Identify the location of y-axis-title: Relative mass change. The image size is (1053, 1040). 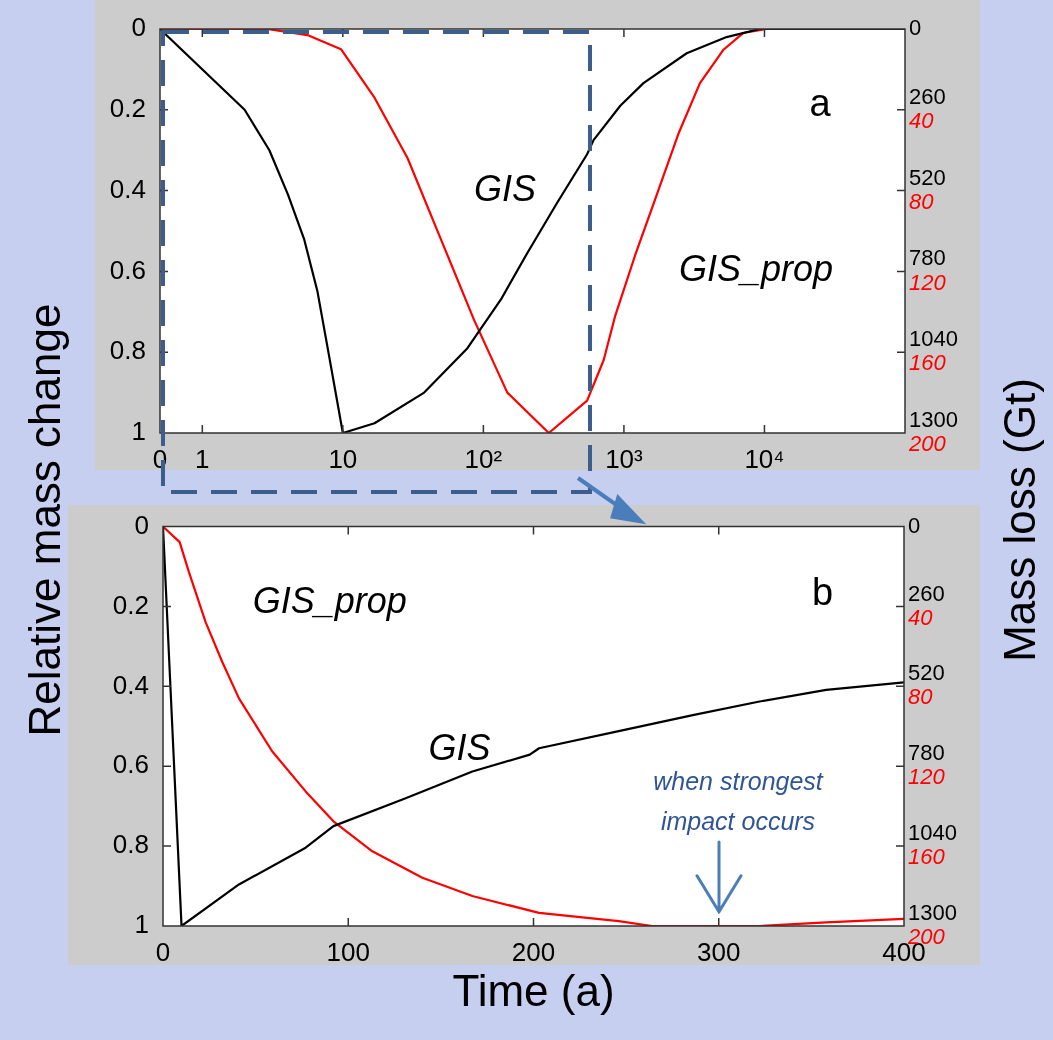
(44, 520).